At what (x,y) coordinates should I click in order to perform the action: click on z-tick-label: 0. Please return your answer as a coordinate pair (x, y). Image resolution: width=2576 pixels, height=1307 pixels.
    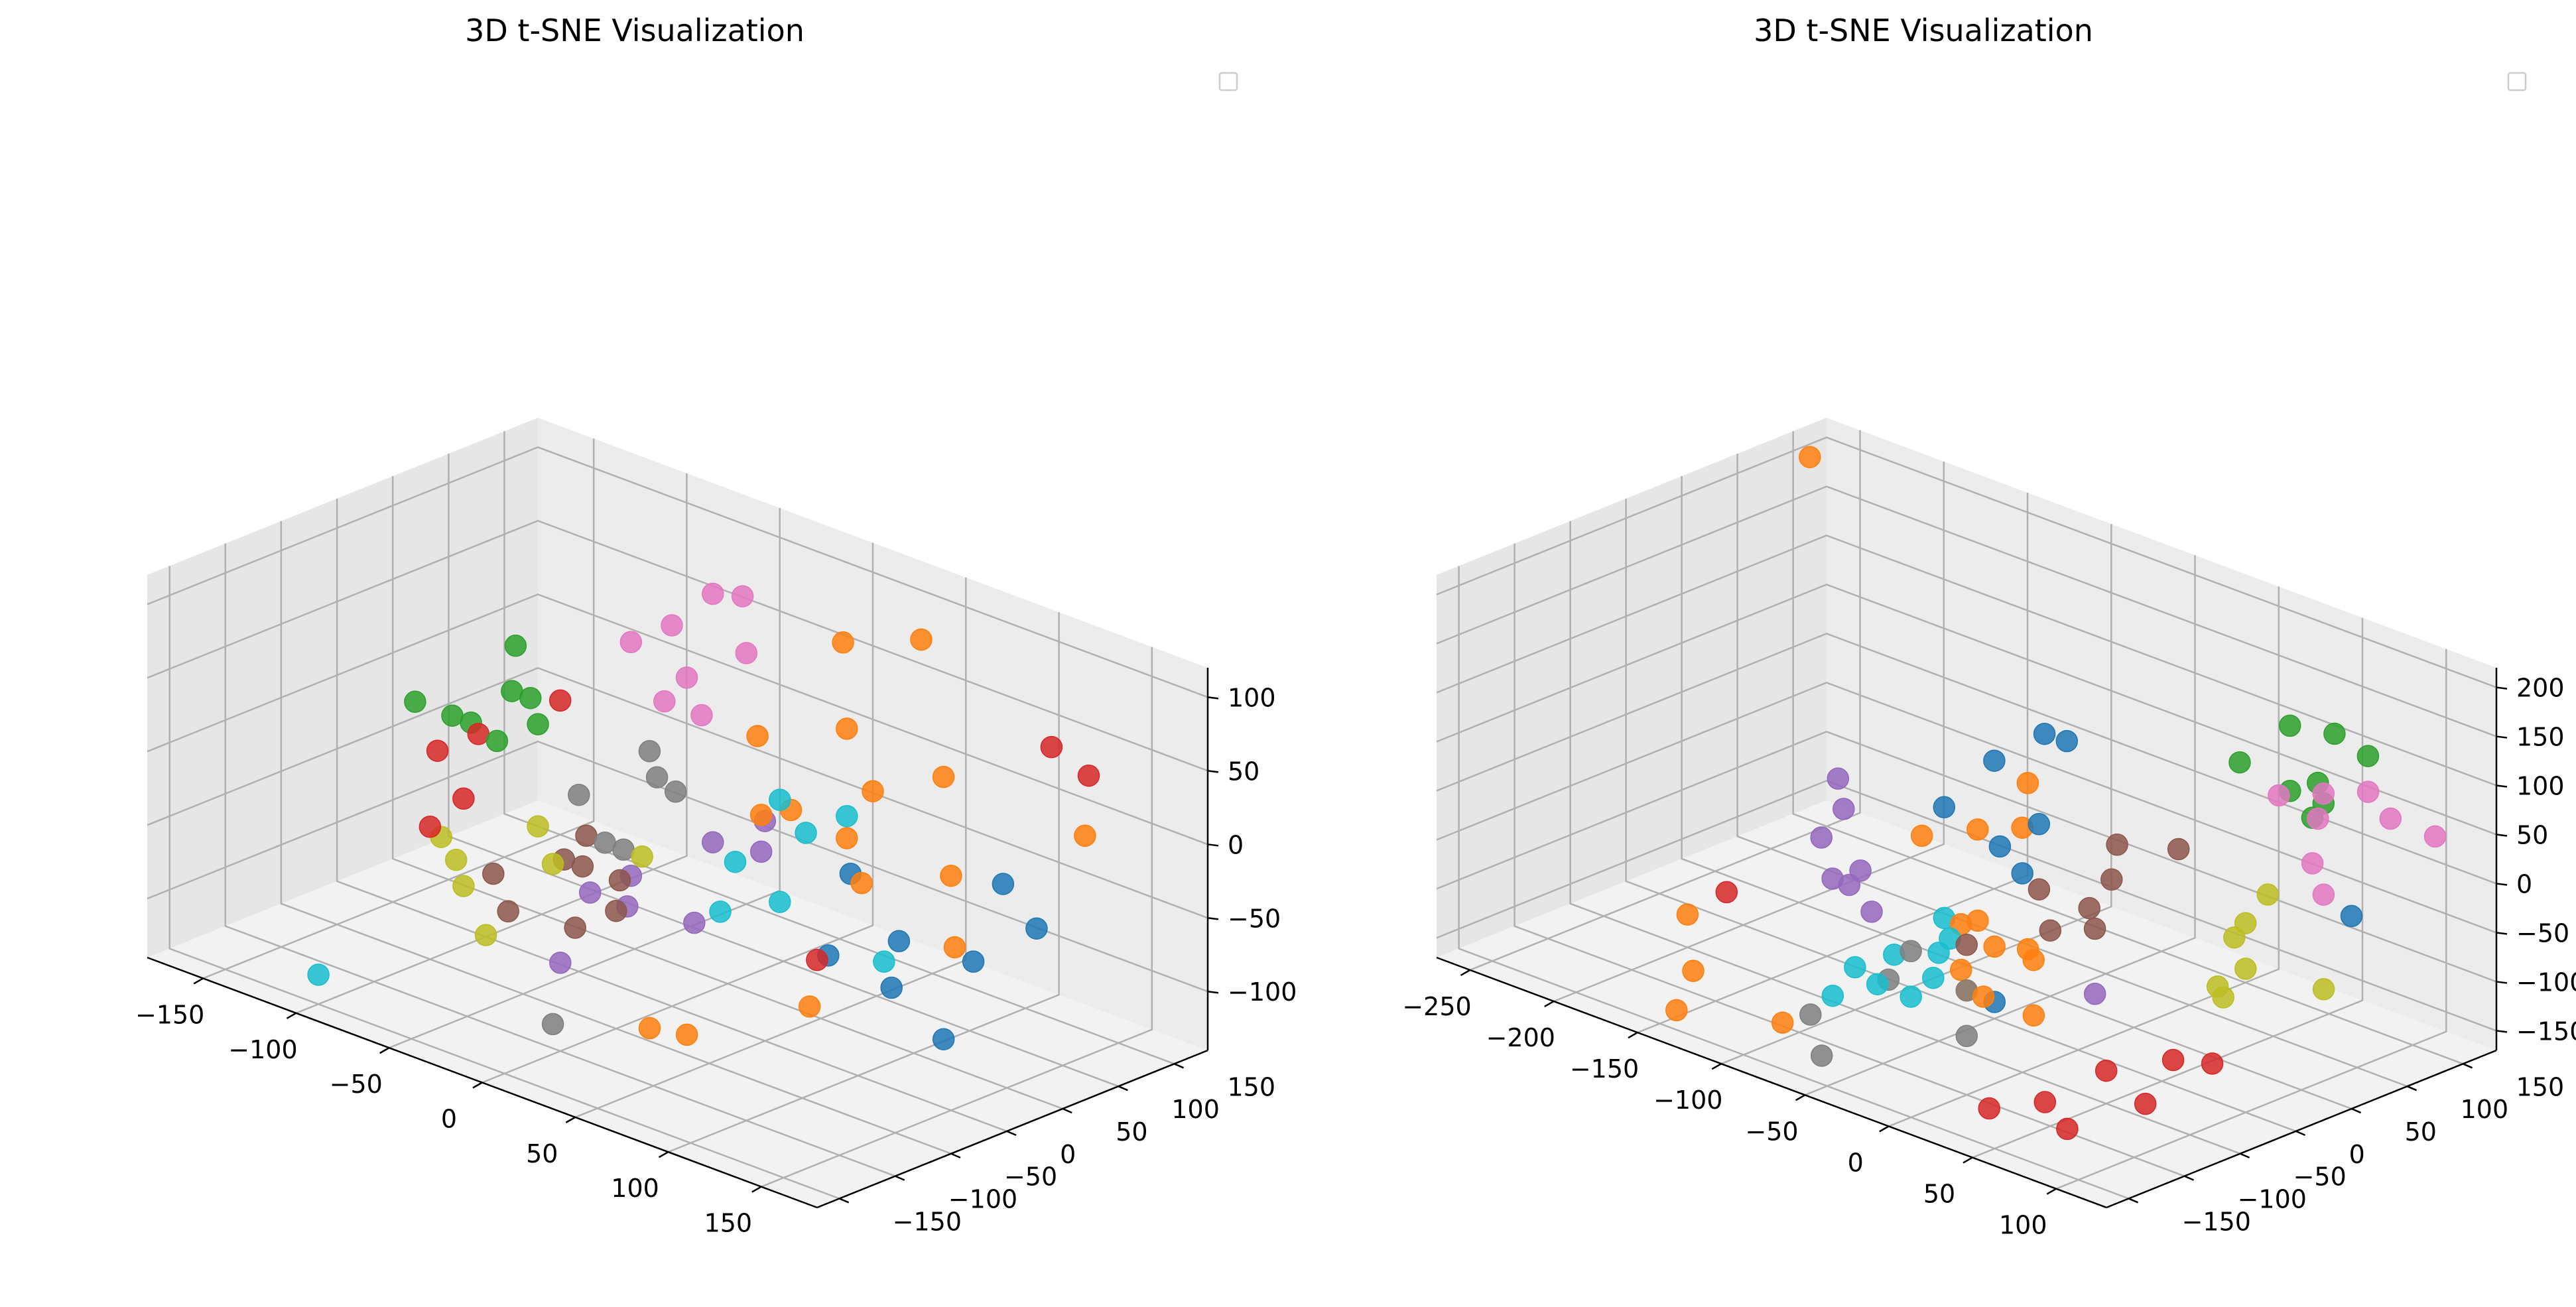
    Looking at the image, I should click on (2524, 884).